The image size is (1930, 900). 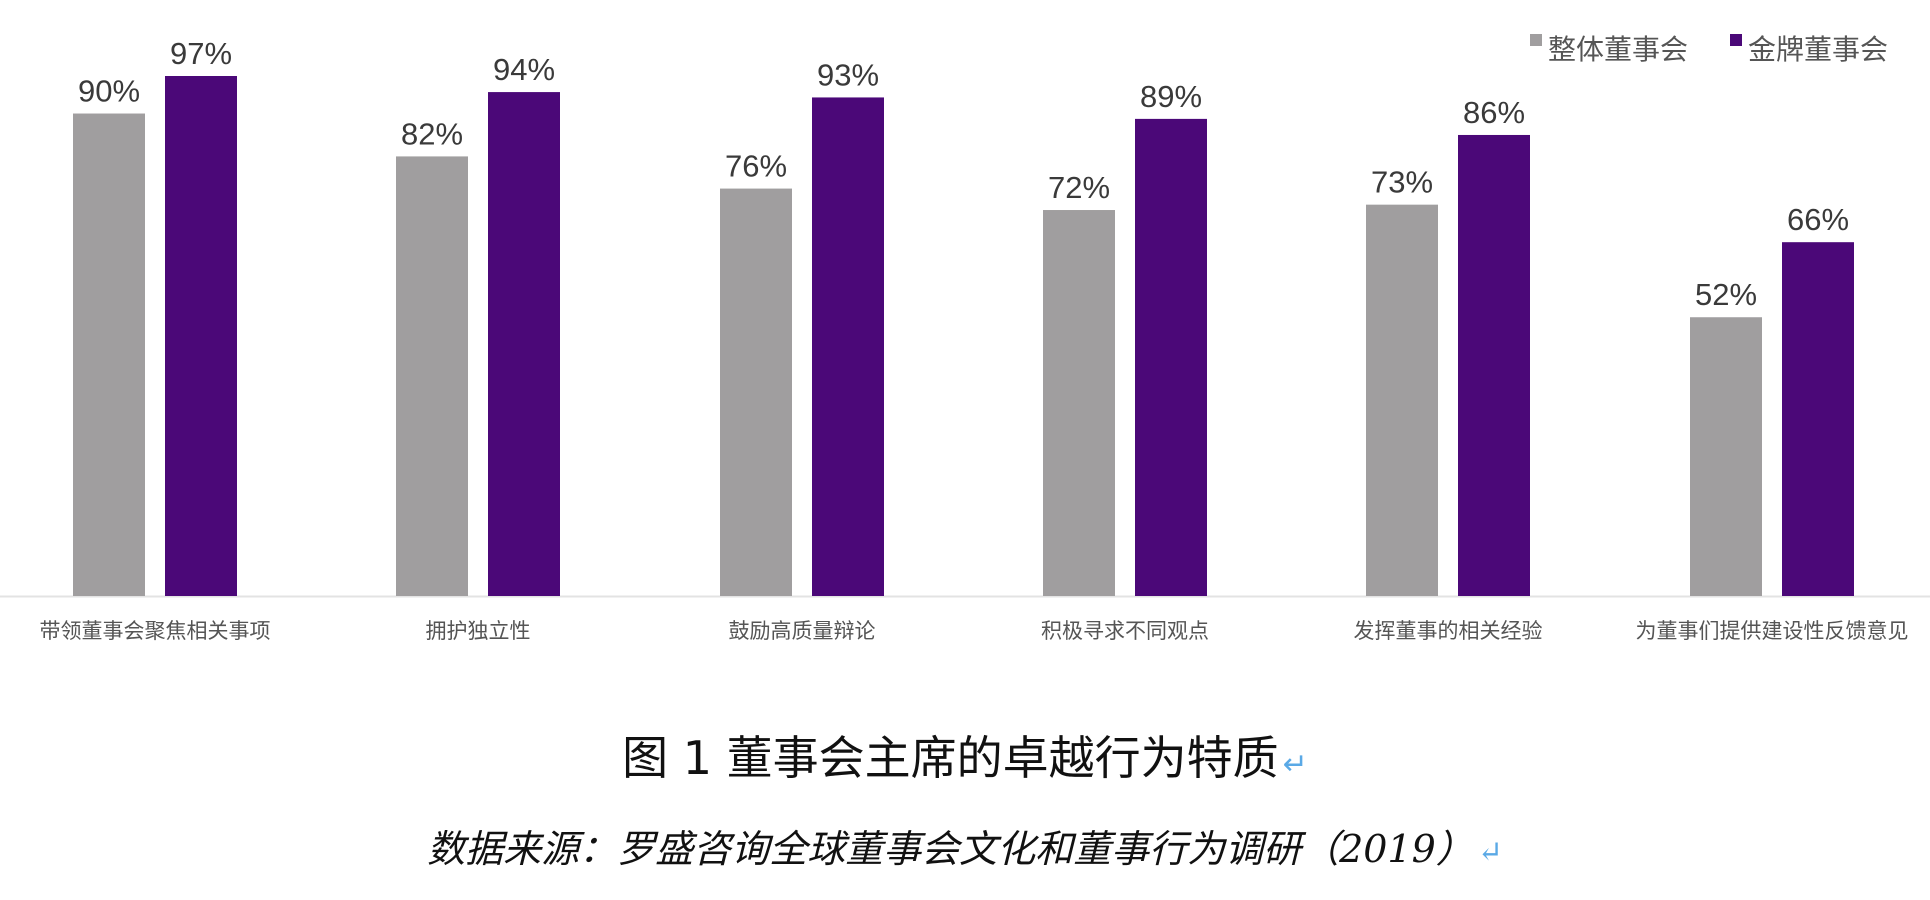 I want to click on data-label: 90%, so click(x=109, y=91).